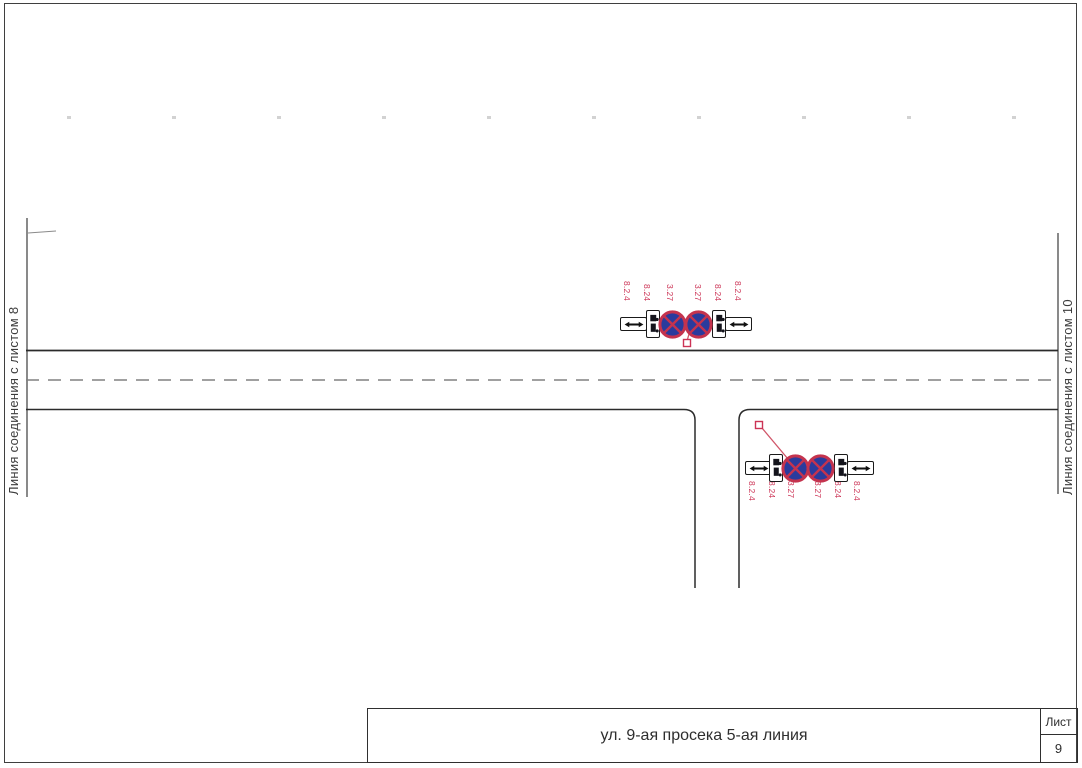 The width and height of the screenshot is (1082, 768). Describe the element at coordinates (541, 117) in the screenshot. I see `faint-ruler-ticks` at that location.